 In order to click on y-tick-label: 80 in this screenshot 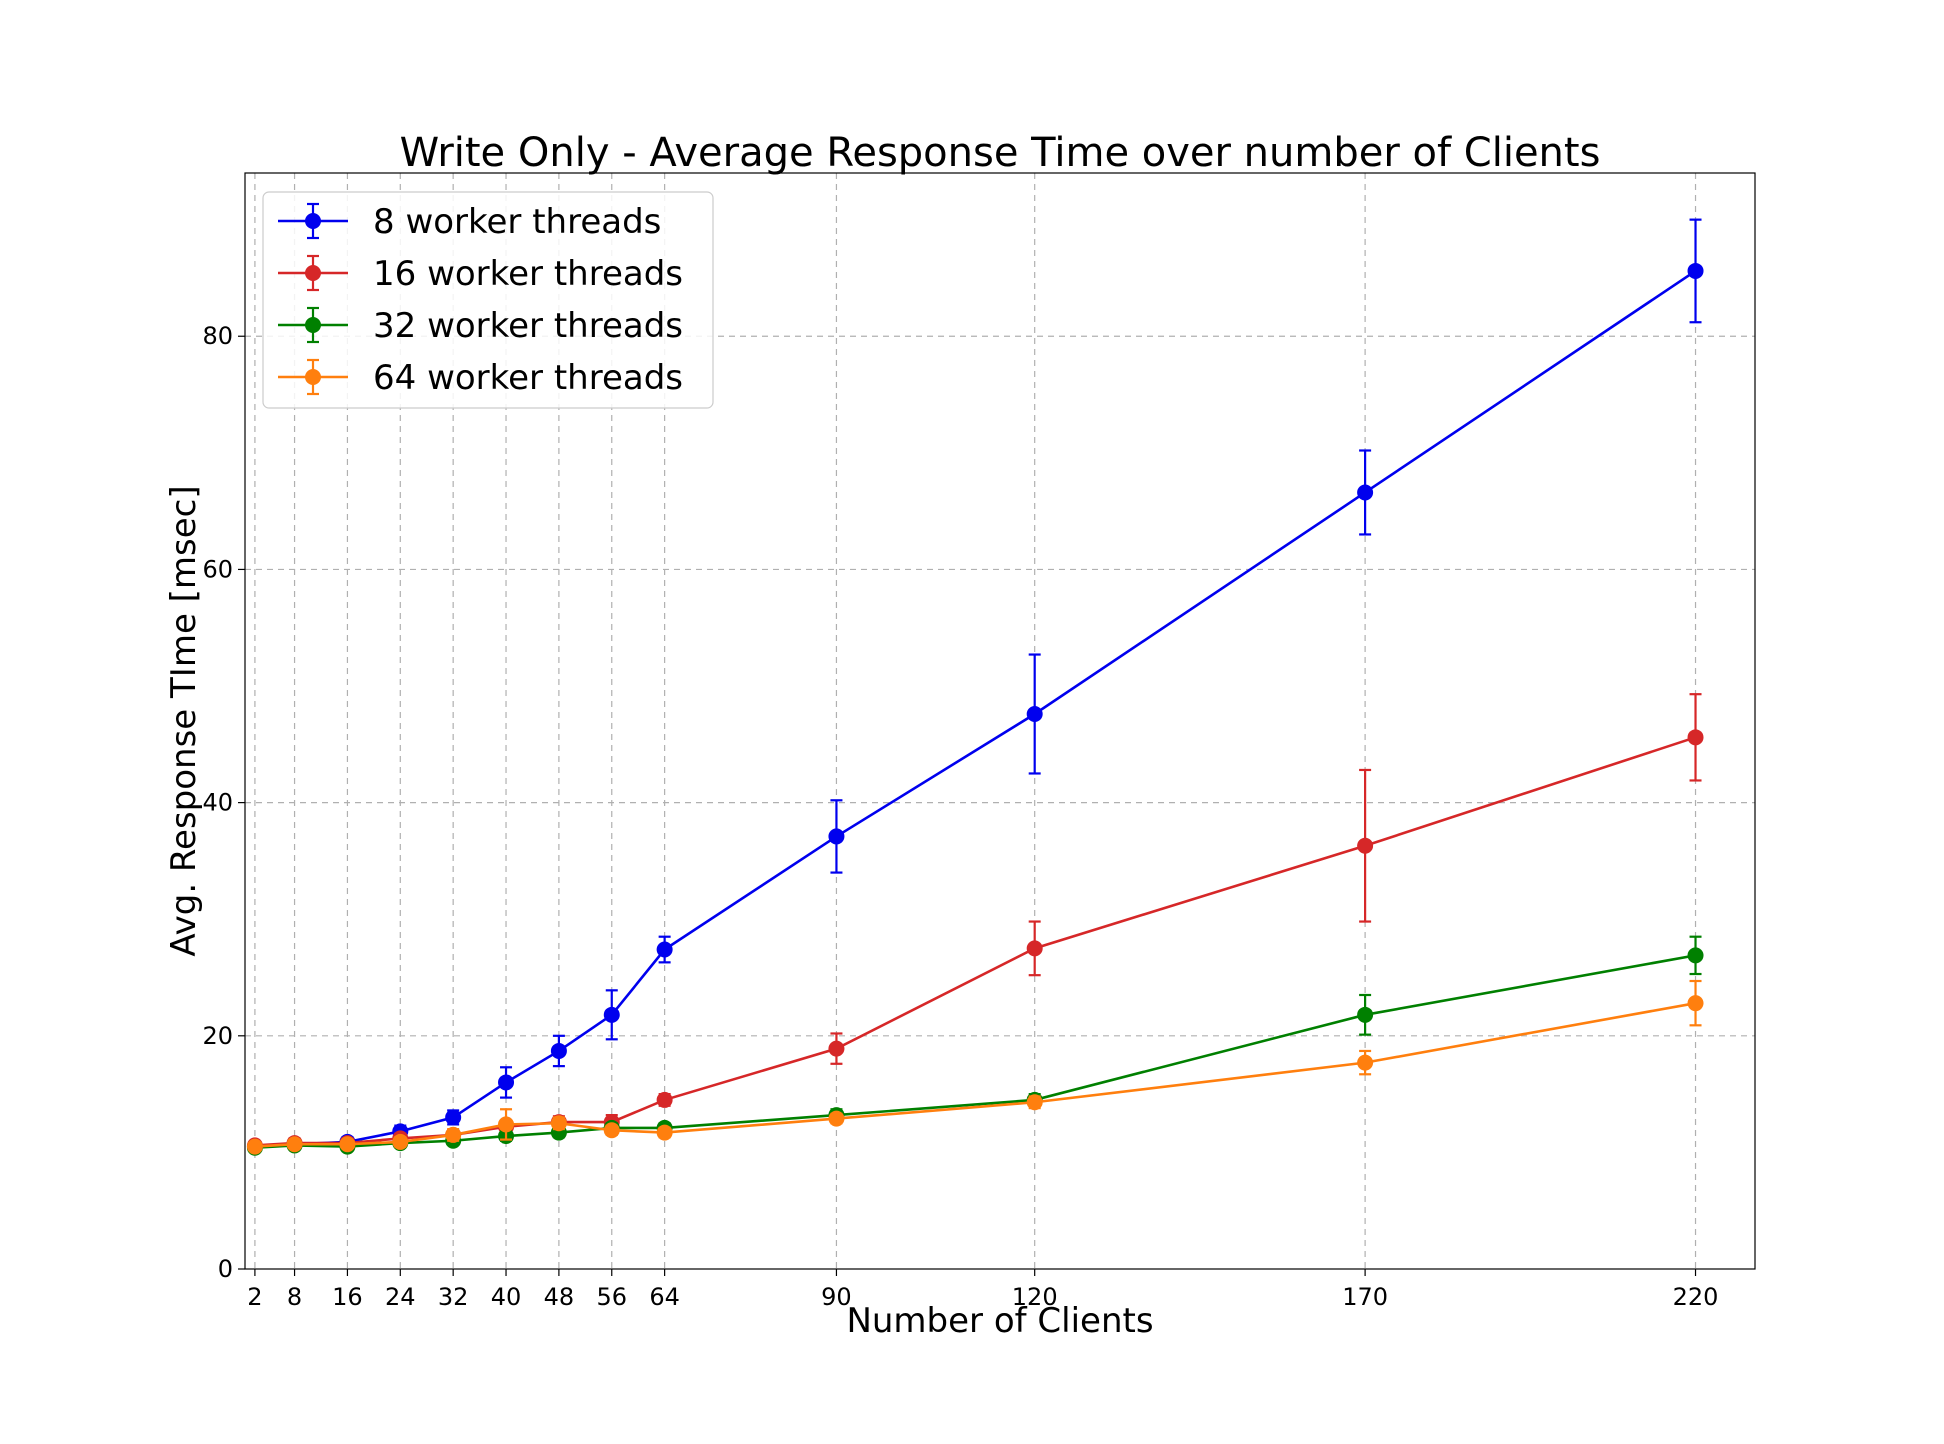, I will do `click(217, 336)`.